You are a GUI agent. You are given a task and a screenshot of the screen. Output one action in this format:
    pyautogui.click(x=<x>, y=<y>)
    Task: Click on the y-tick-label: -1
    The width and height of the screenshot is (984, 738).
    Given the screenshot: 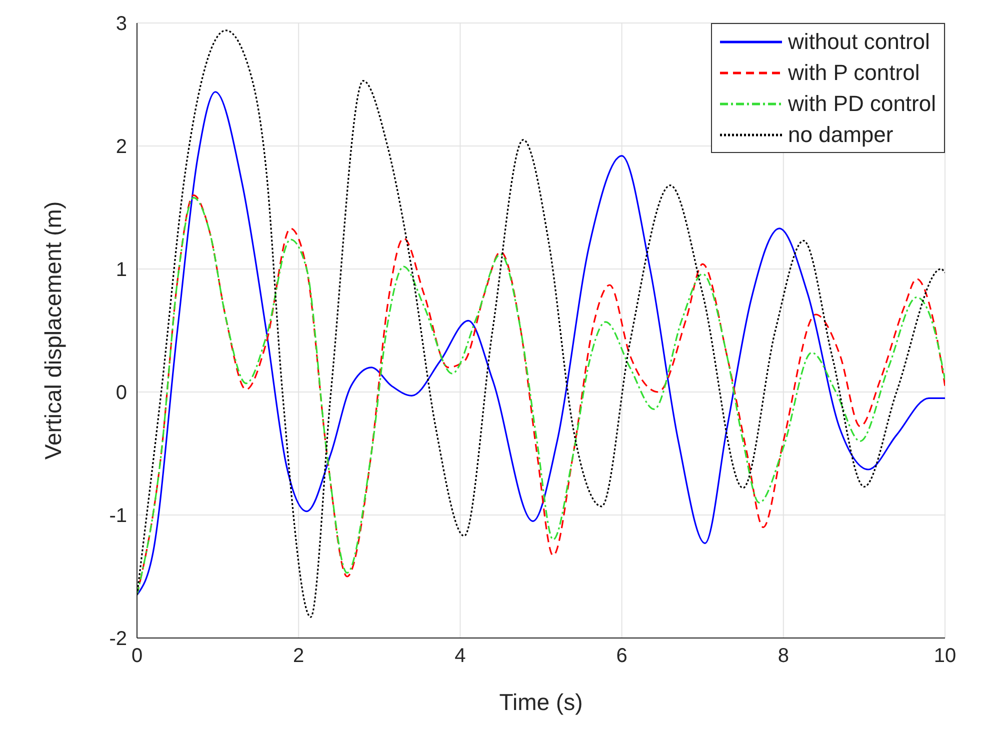 What is the action you would take?
    pyautogui.click(x=118, y=516)
    